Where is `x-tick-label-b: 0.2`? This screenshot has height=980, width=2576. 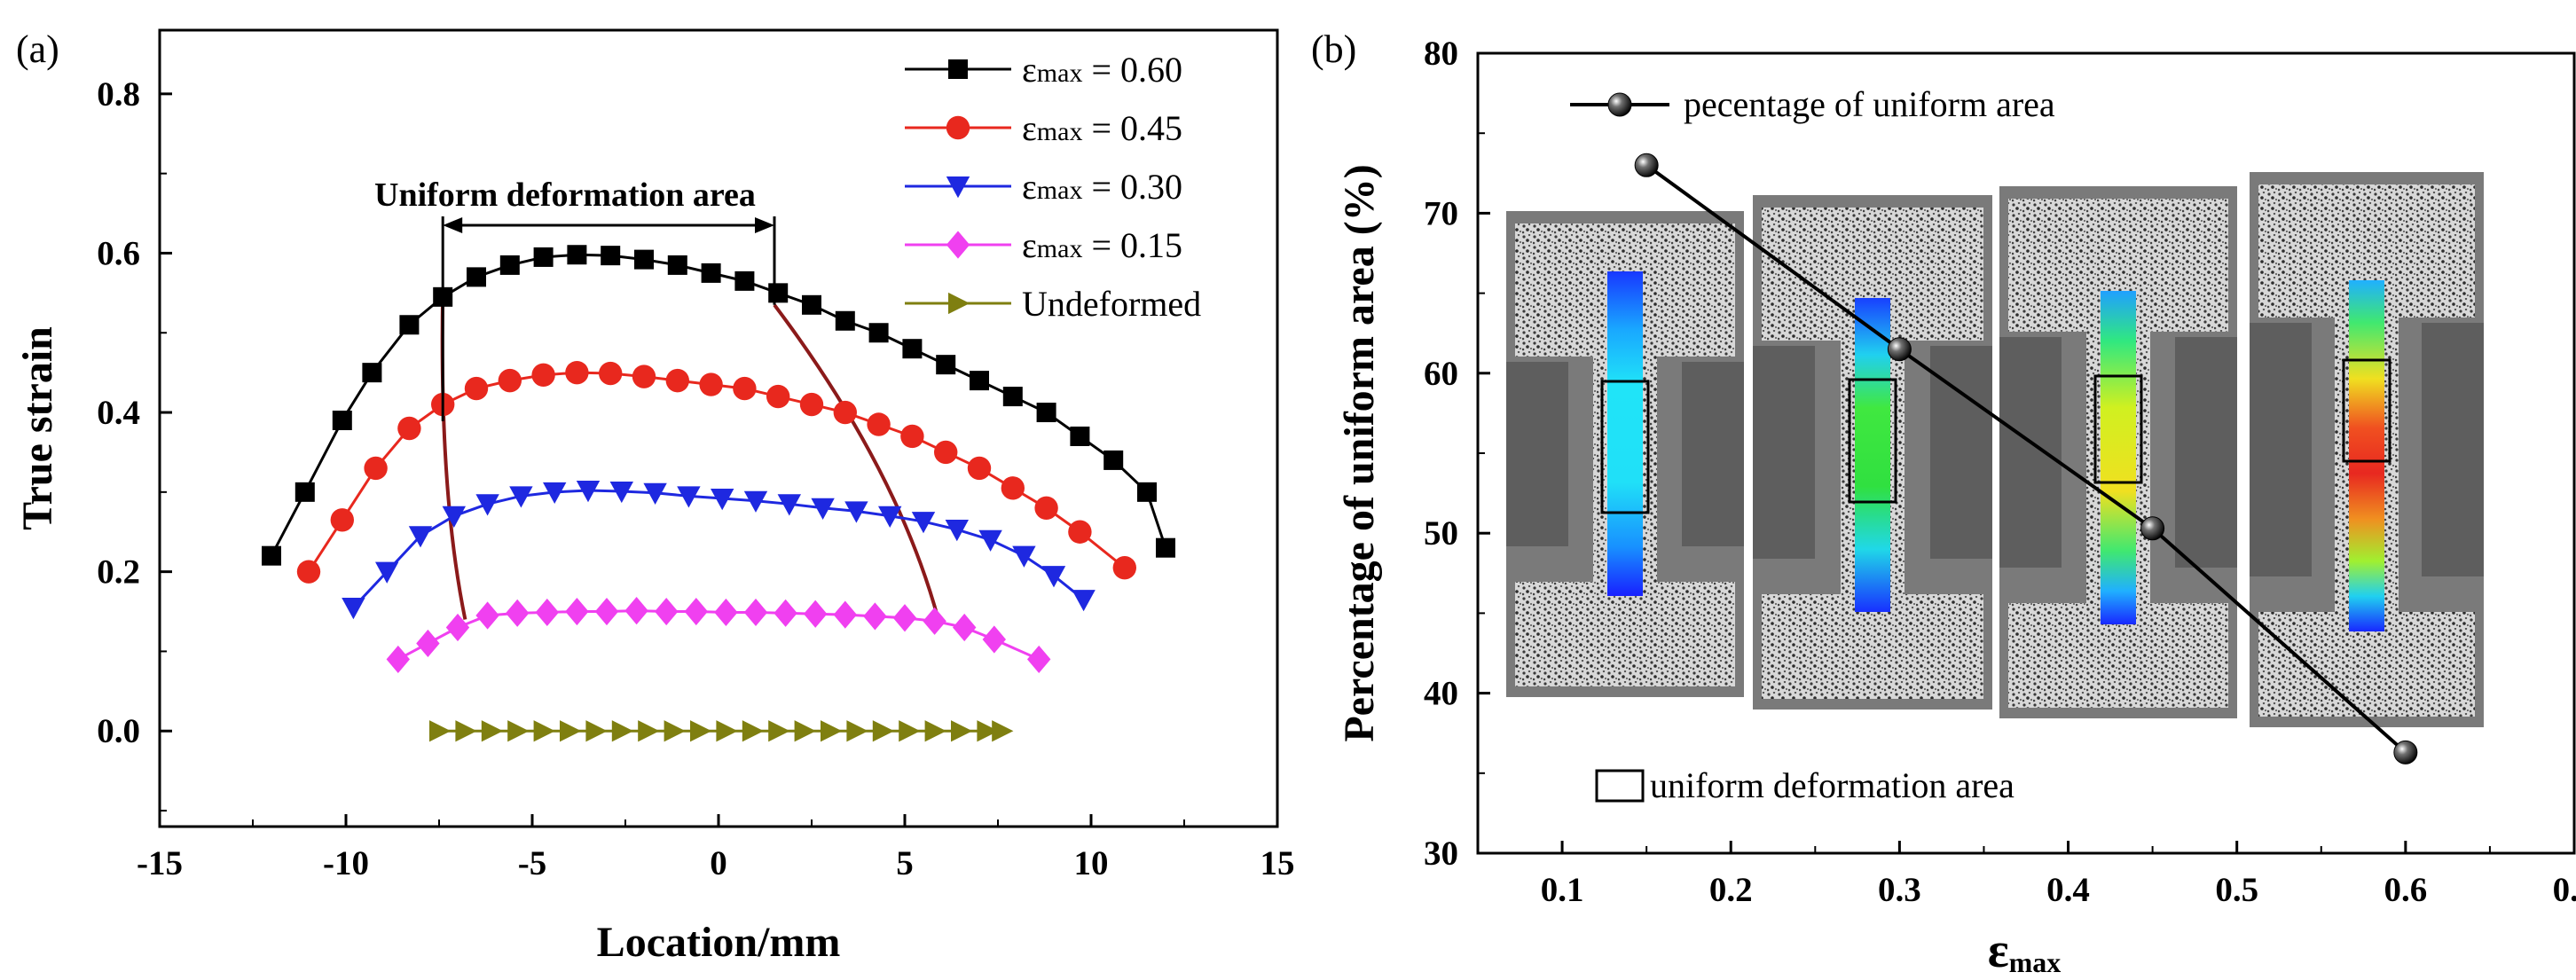
x-tick-label-b: 0.2 is located at coordinates (1731, 890).